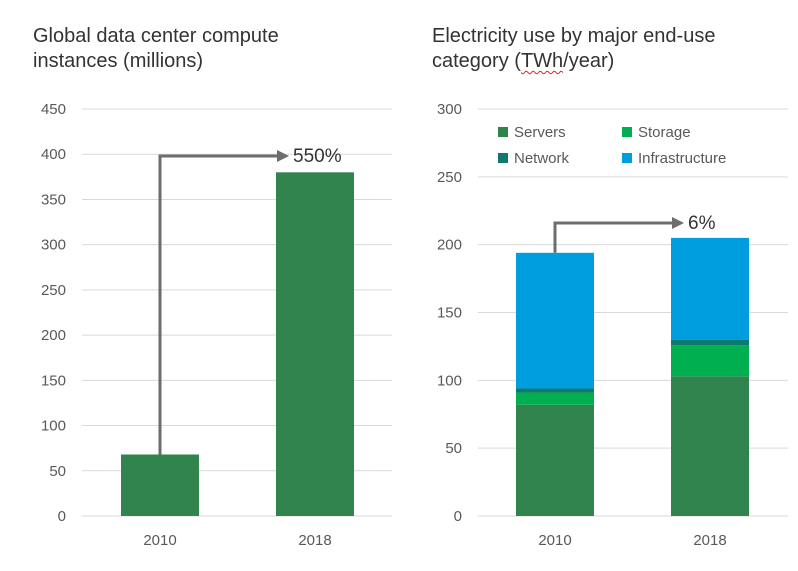 The image size is (798, 571). Describe the element at coordinates (503, 158) in the screenshot. I see `legend-swatch-network` at that location.